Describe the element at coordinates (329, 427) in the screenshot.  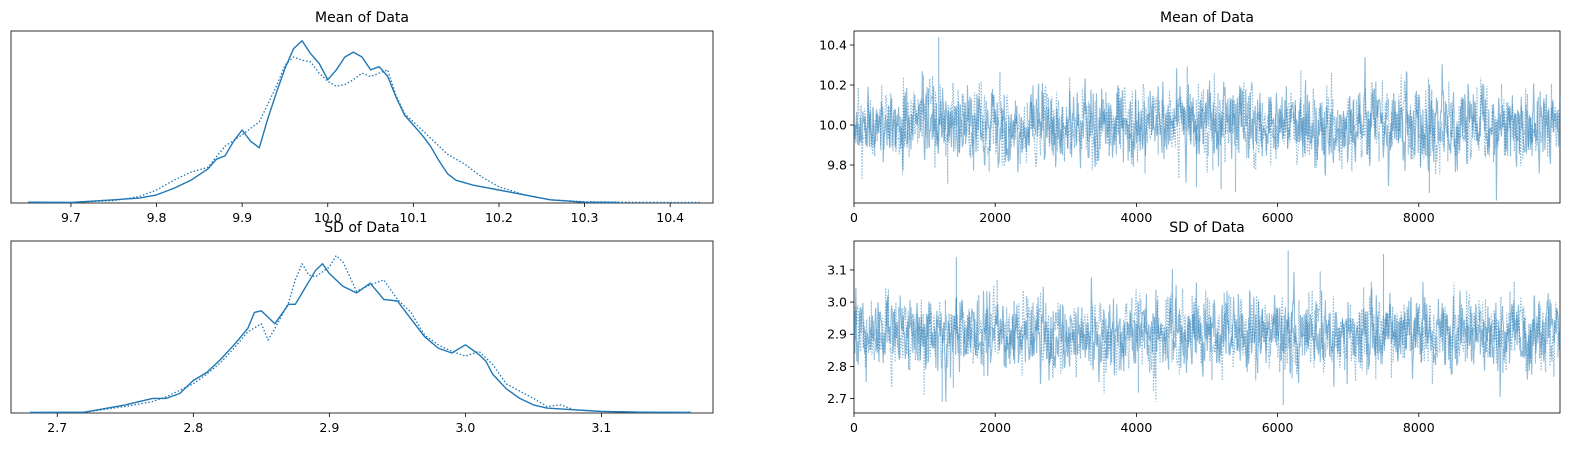
I see `x-tick-label: 2.9` at that location.